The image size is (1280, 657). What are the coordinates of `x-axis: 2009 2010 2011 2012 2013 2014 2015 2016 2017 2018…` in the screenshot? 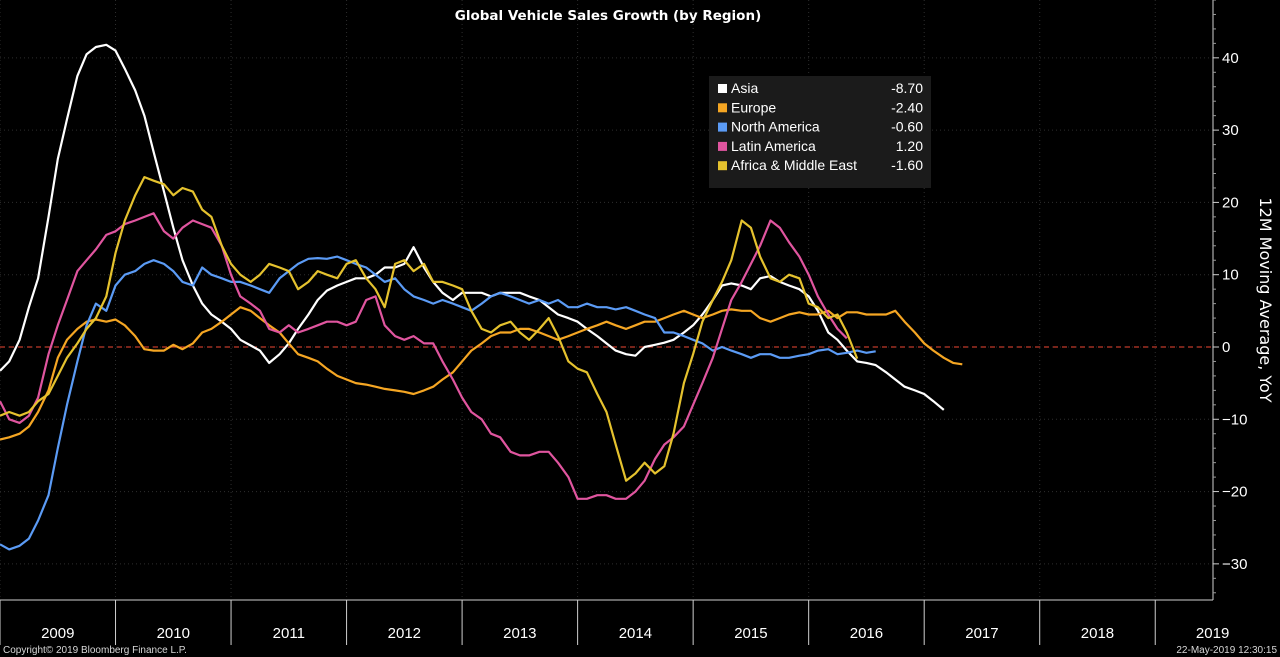 It's located at (614, 622).